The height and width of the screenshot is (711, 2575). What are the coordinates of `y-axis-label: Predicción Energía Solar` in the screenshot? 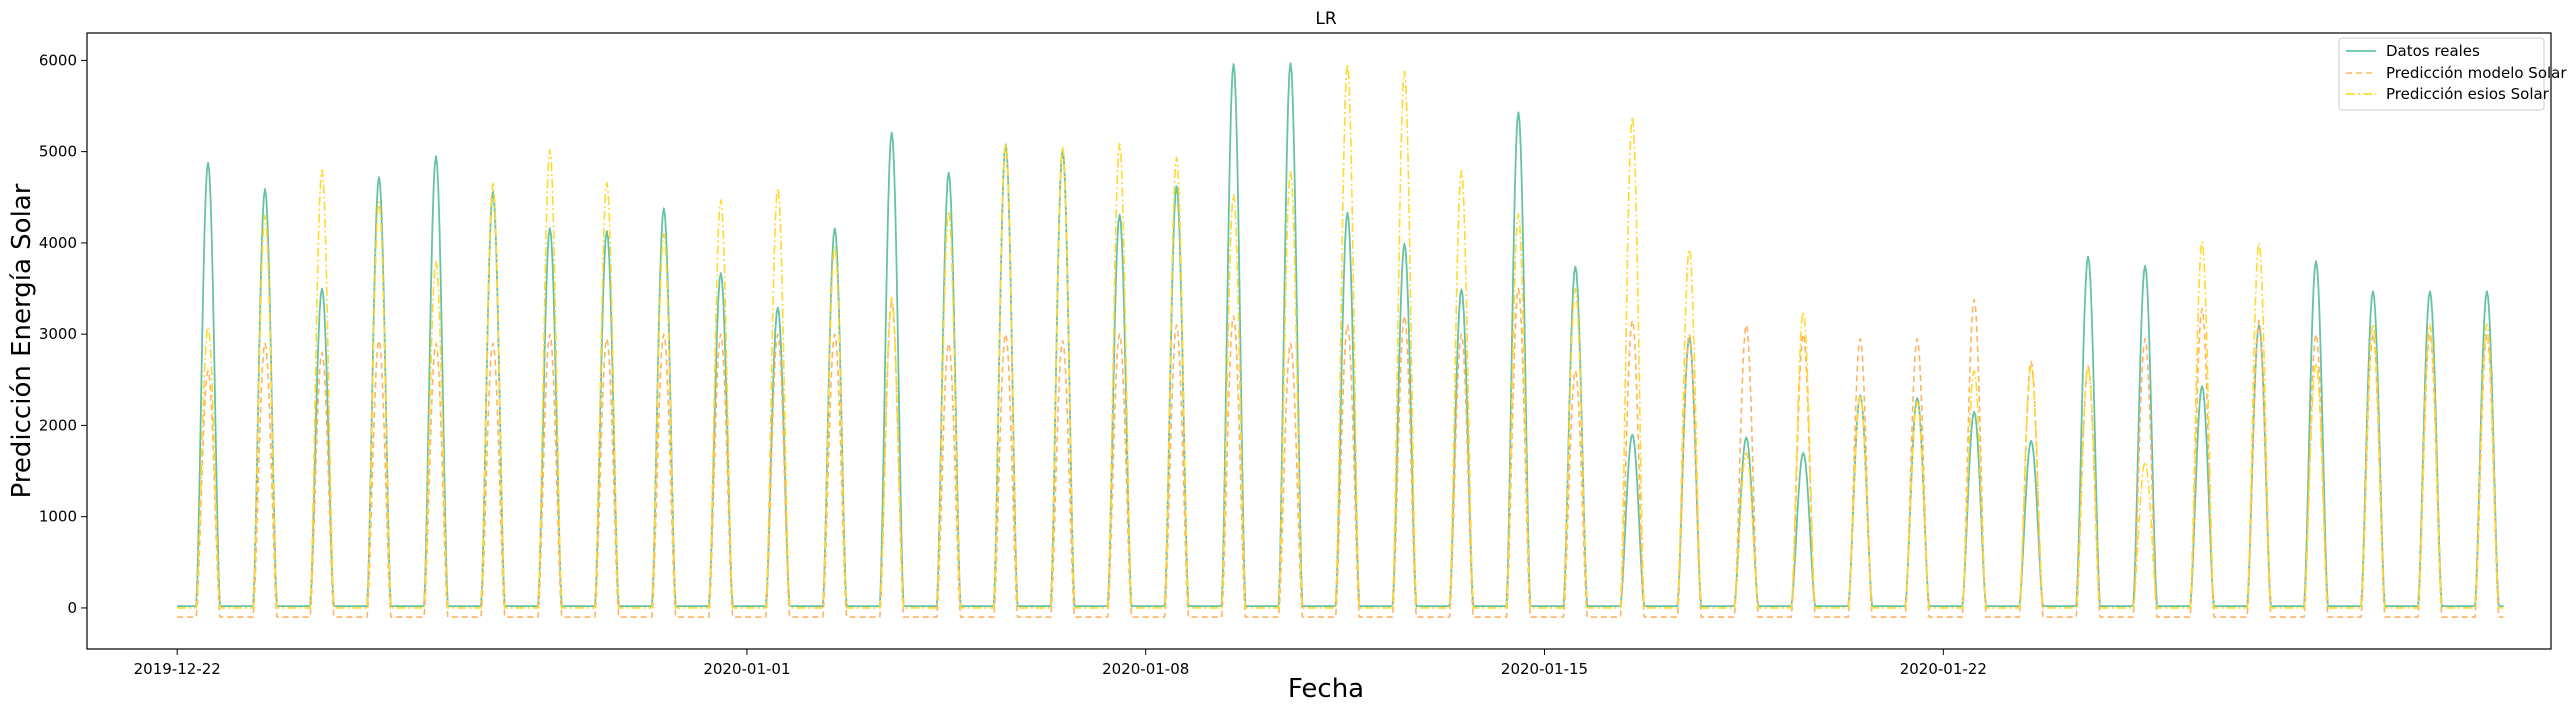 It's located at (22, 340).